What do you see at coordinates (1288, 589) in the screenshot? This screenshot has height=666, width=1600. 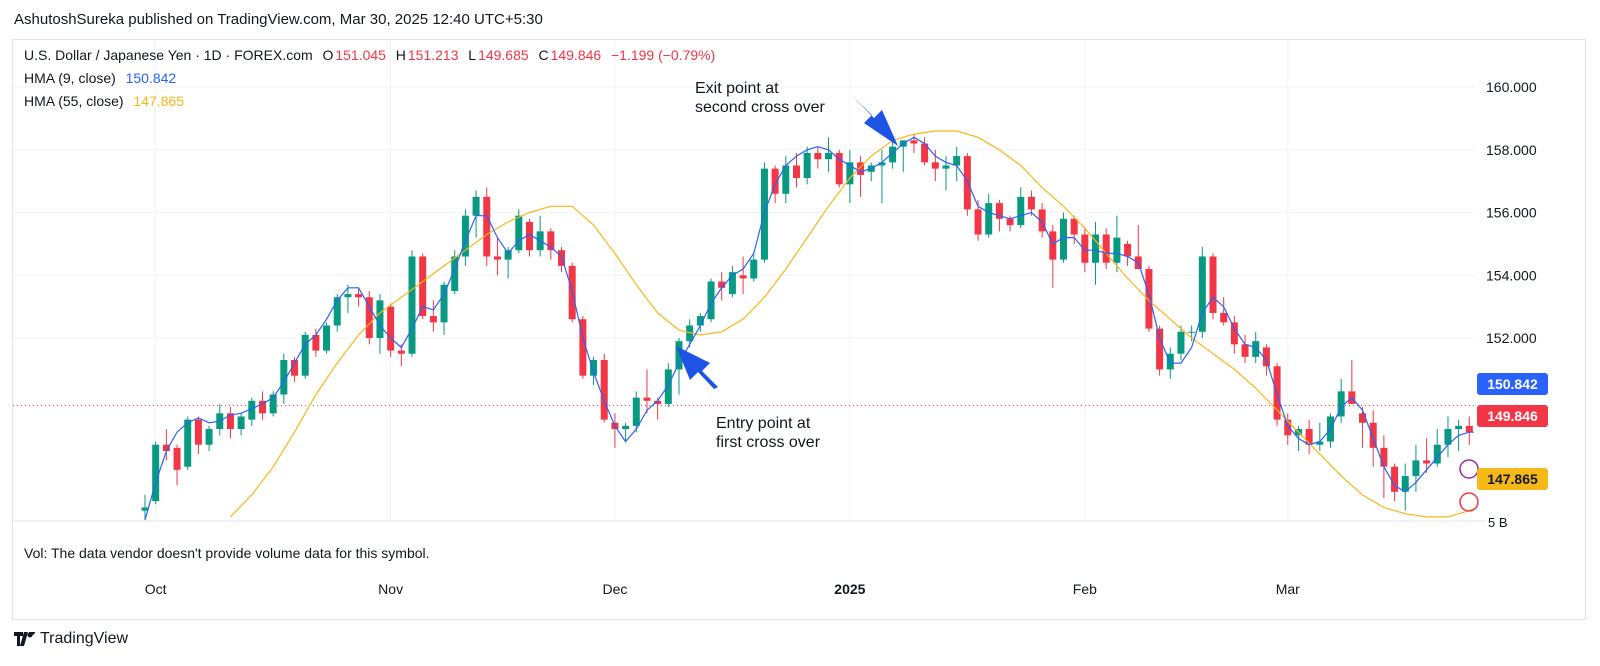 I see `x-tick-label: Mar` at bounding box center [1288, 589].